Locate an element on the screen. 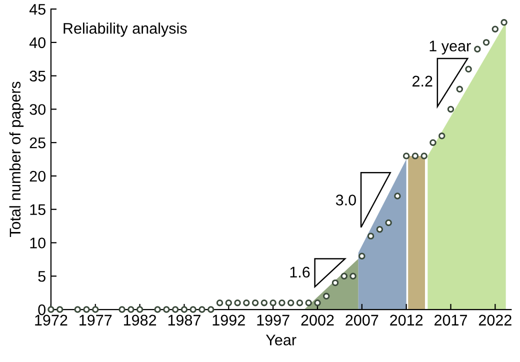 Image resolution: width=520 pixels, height=362 pixels. annotation: 3.0 is located at coordinates (346, 200).